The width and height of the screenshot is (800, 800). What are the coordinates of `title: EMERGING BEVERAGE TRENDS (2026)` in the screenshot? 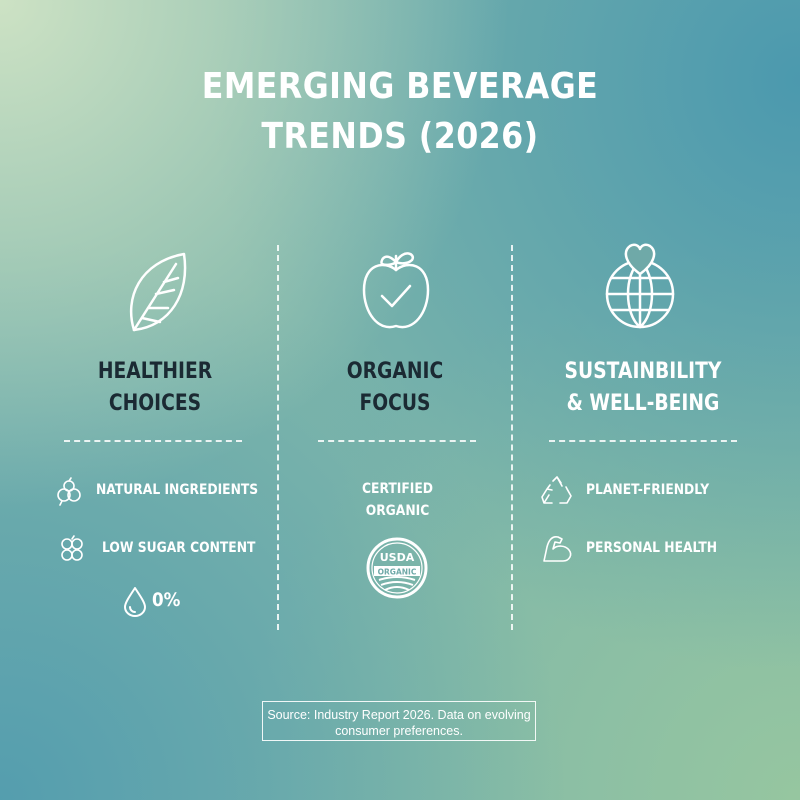 It's located at (400, 112).